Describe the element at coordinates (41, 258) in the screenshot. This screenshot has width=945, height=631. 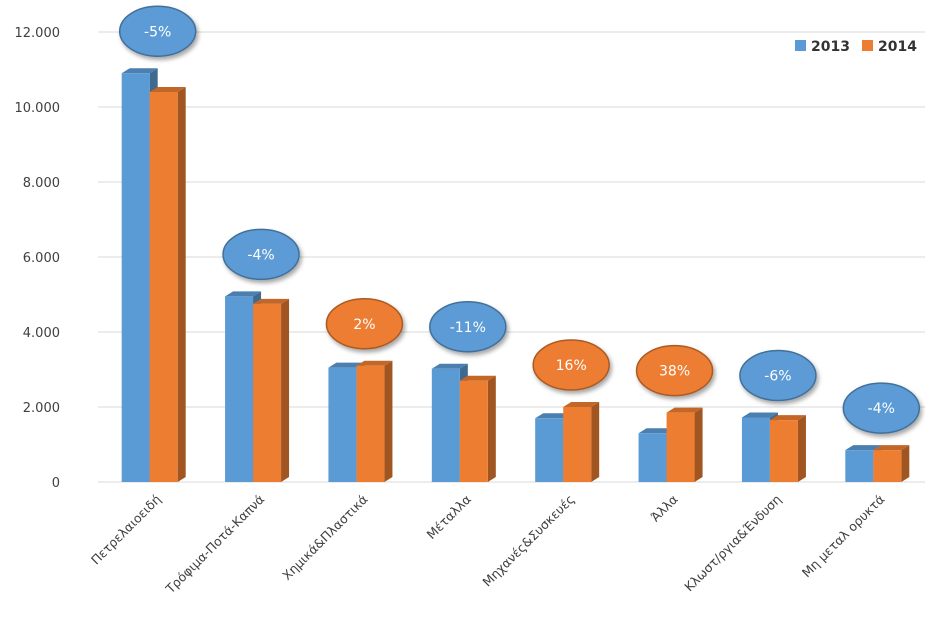
I see `y-tick-label: 6.000` at that location.